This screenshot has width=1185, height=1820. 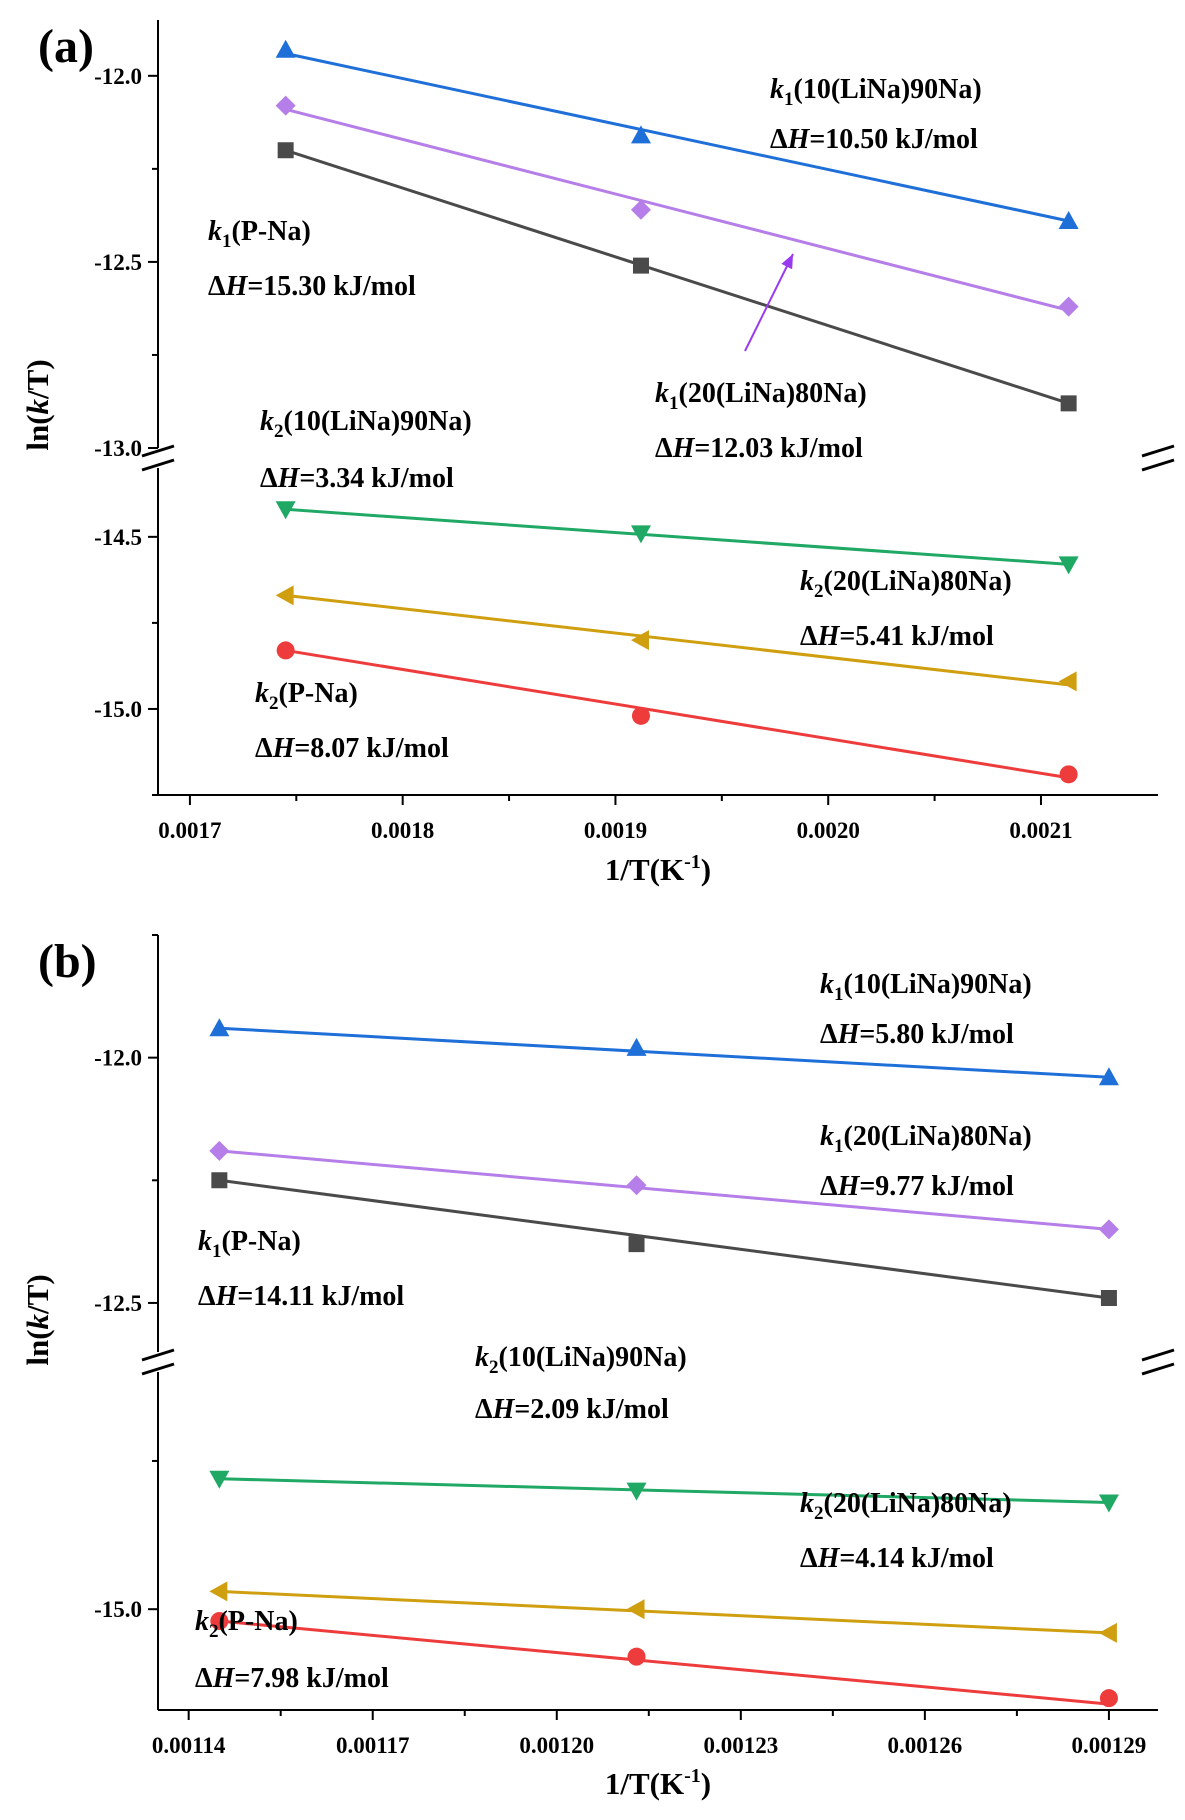 I want to click on annotation-arrow, so click(x=769, y=302).